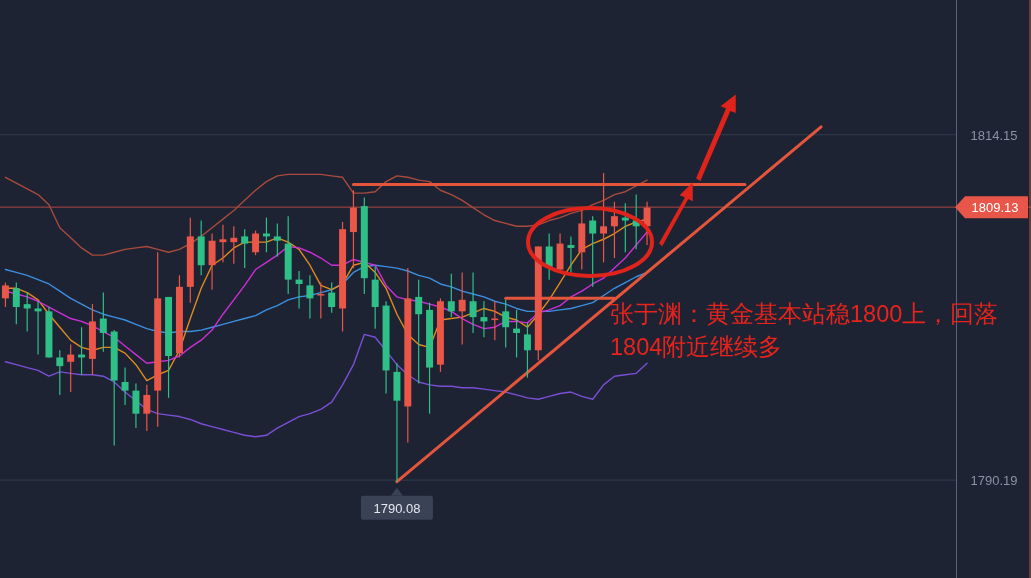 The image size is (1031, 578). I want to click on y-tick-label: 1814.15, so click(994, 135).